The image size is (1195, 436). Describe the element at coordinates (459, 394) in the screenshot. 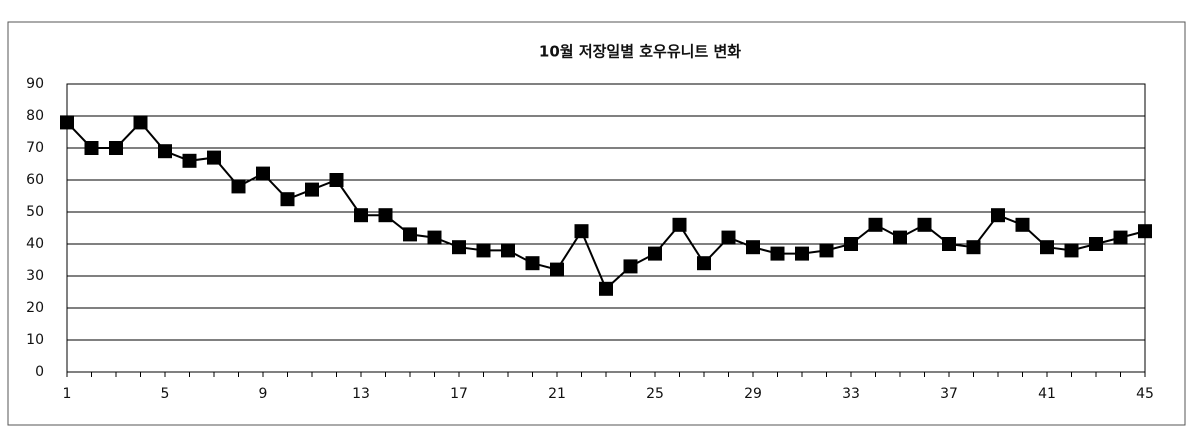

I see `x-tick-label: 17` at that location.